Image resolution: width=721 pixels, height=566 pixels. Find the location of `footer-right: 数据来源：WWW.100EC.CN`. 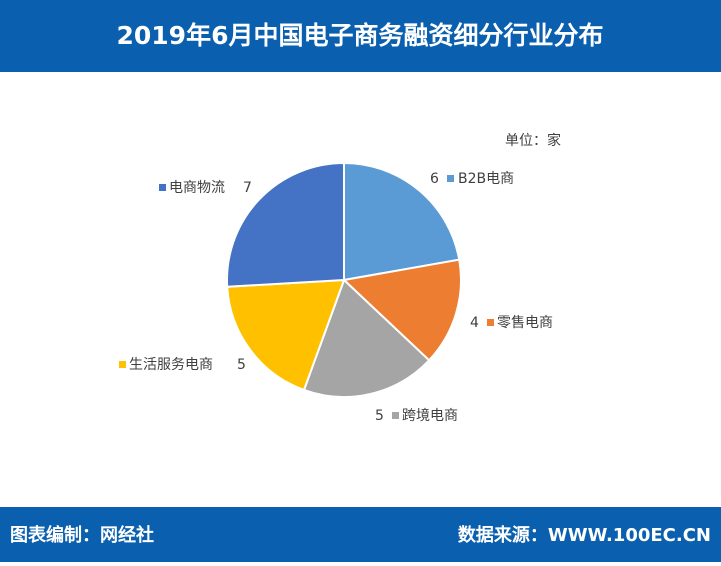

footer-right: 数据来源：WWW.100EC.CN is located at coordinates (584, 535).